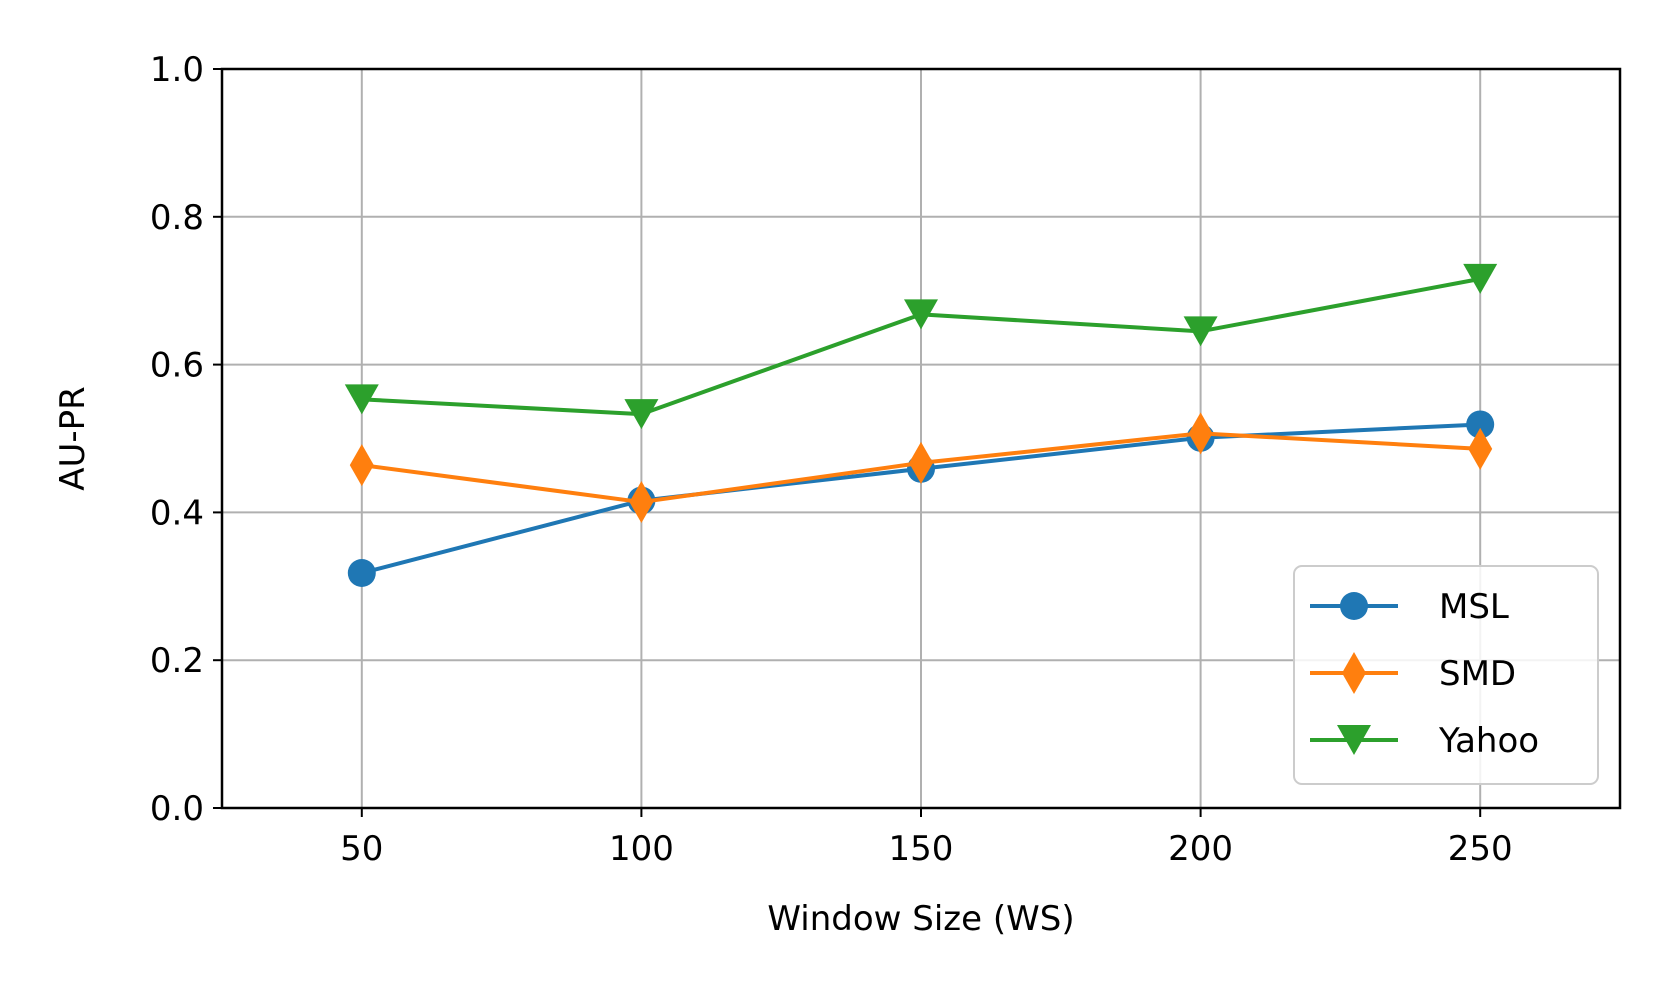 The height and width of the screenshot is (997, 1661). Describe the element at coordinates (1354, 673) in the screenshot. I see `legend-marker-smd` at that location.